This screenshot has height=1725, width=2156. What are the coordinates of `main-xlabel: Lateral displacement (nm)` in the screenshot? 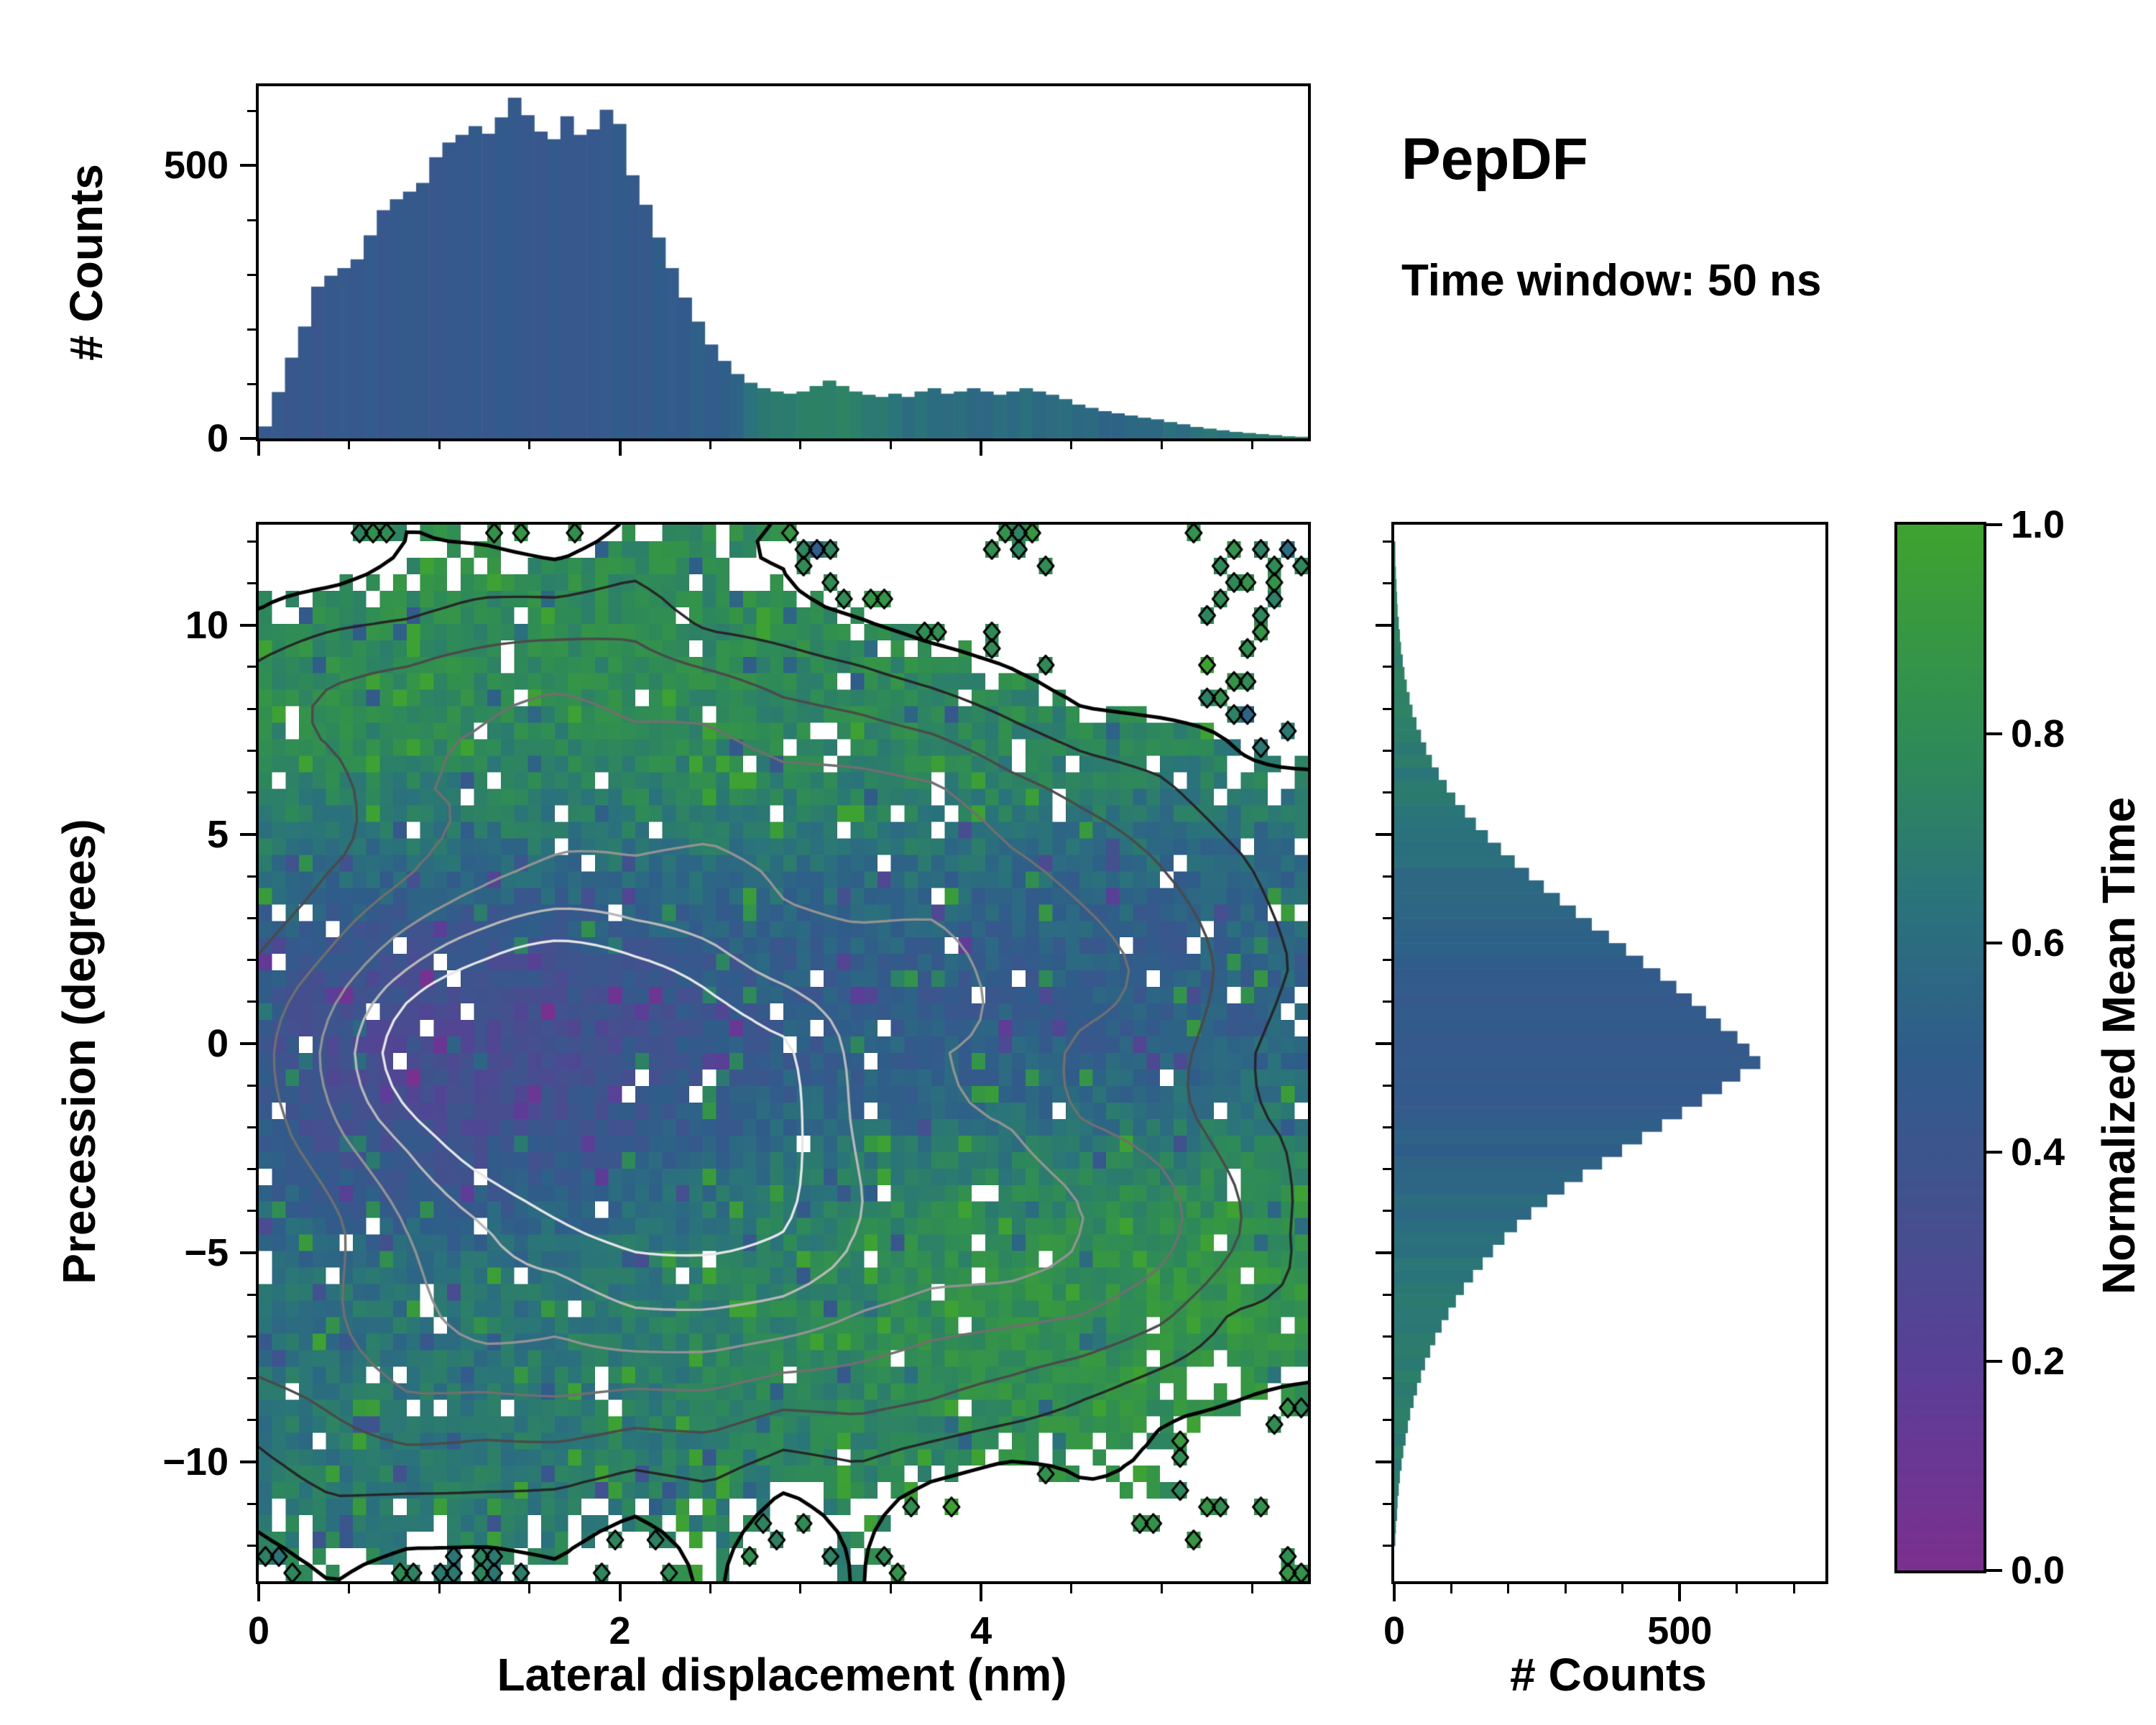 It's located at (782, 1675).